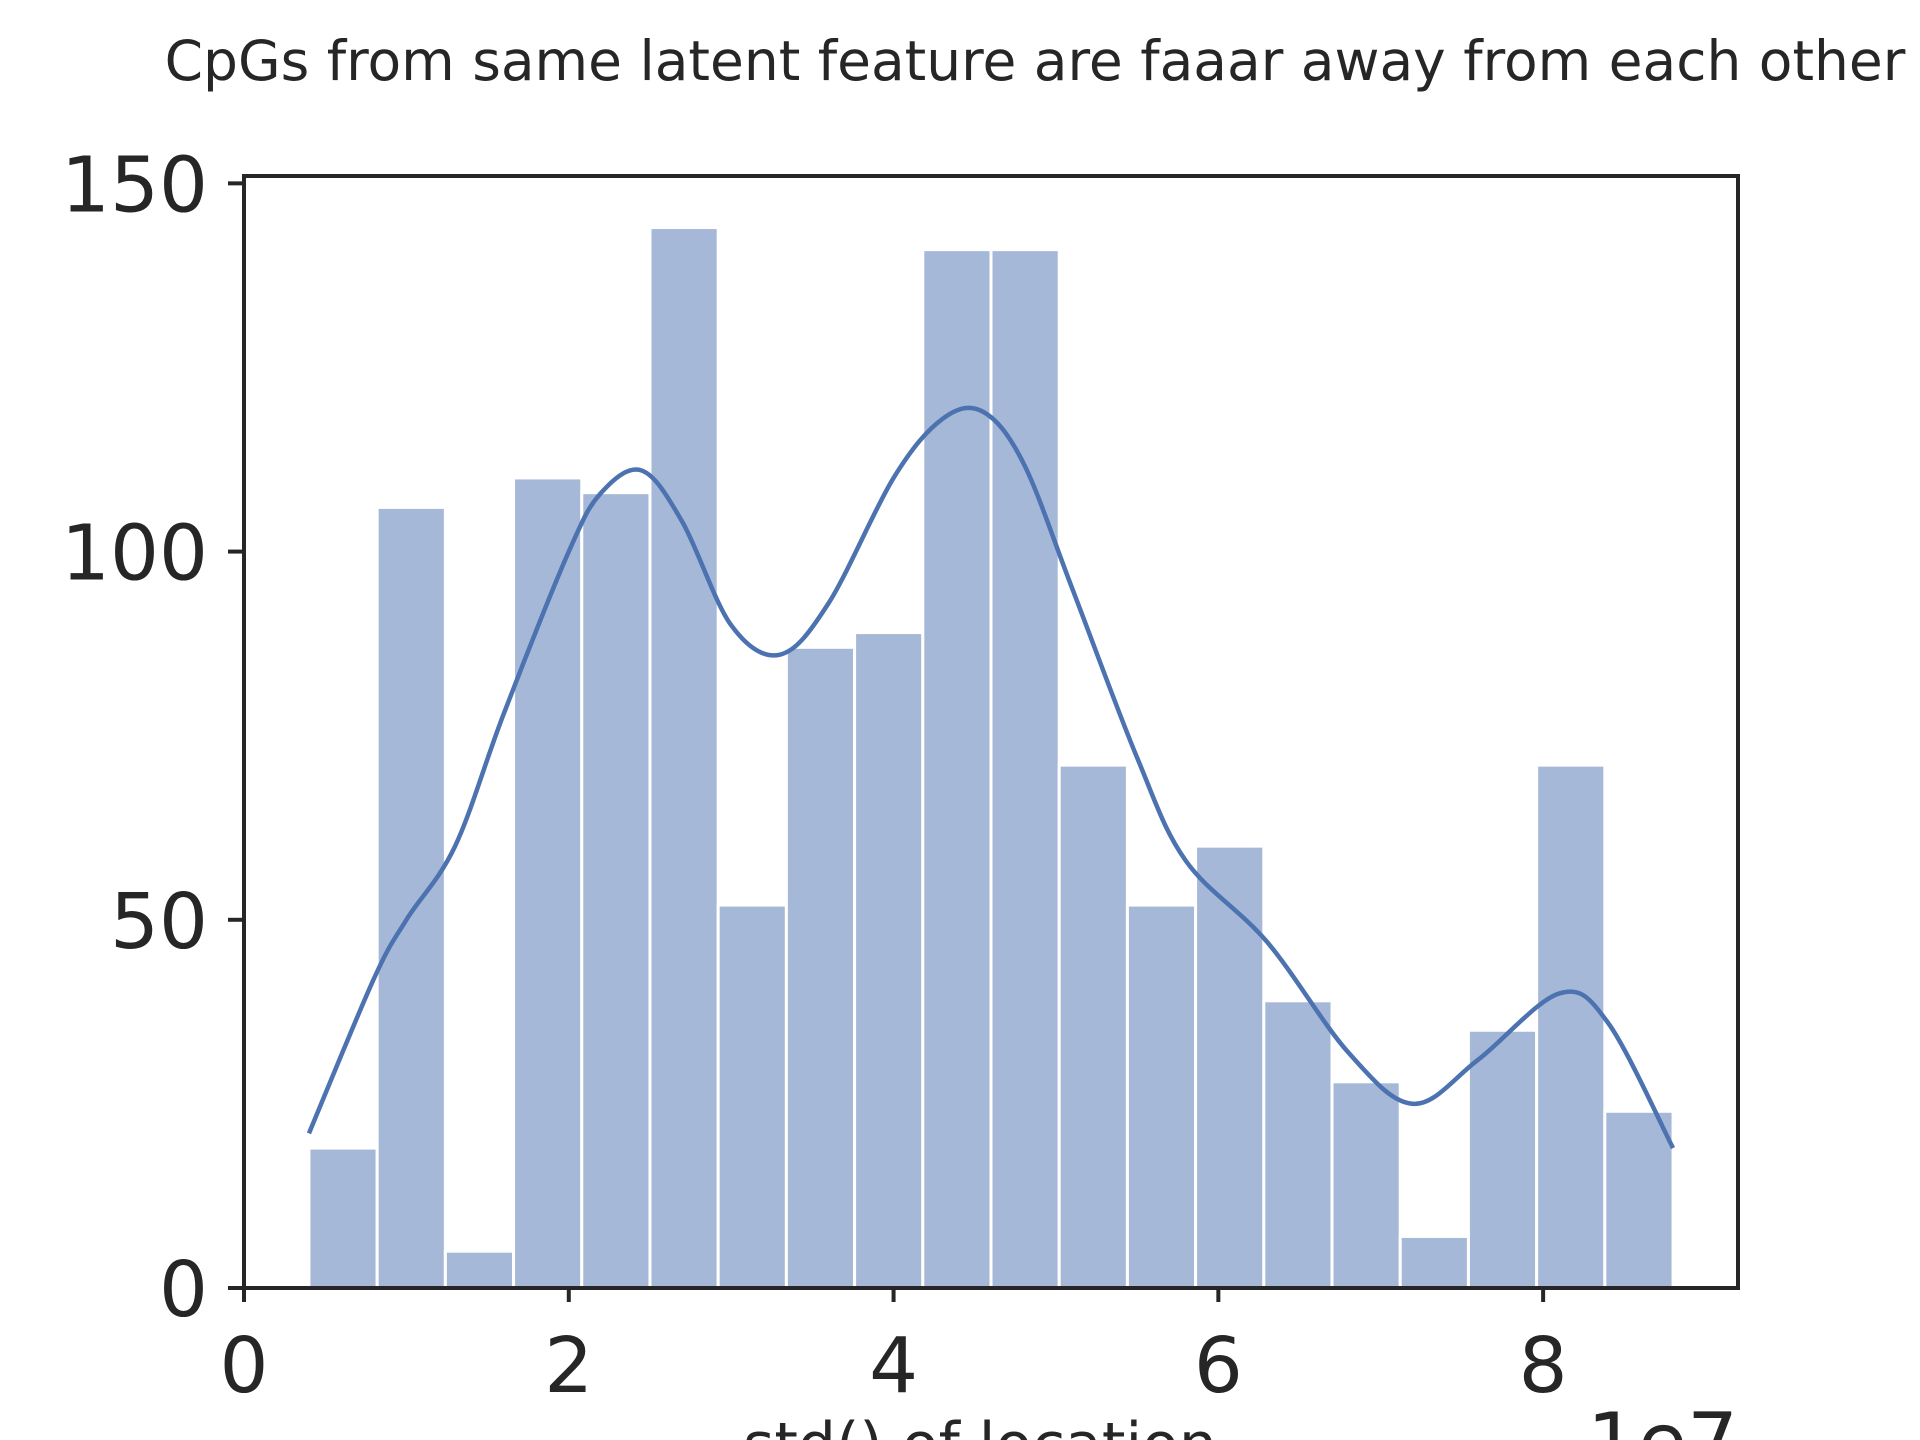  I want to click on x-tick-label: 4, so click(893, 1366).